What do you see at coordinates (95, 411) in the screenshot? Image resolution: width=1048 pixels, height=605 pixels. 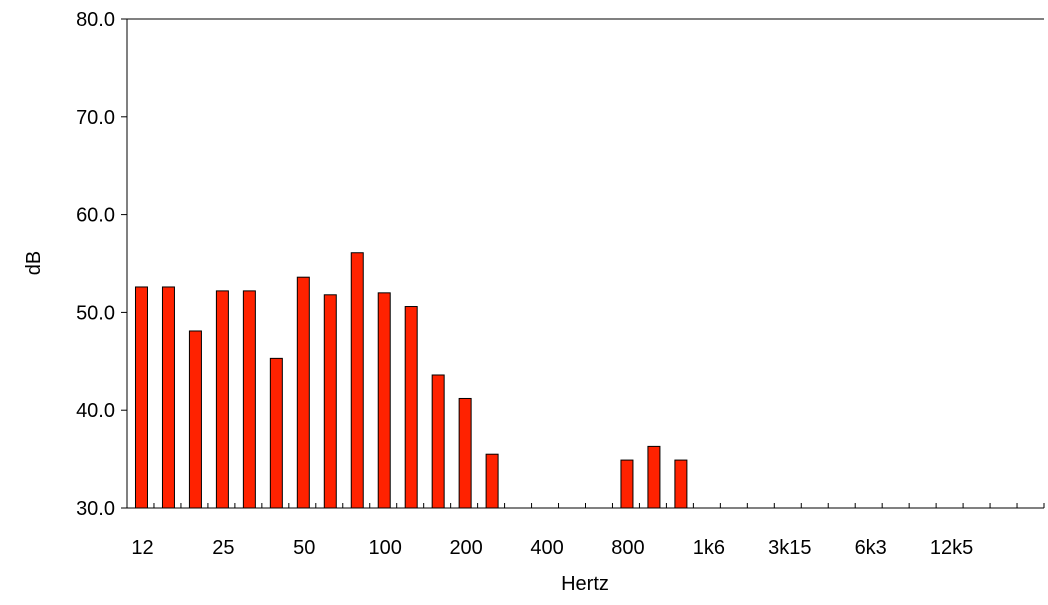 I see `y-tick-label: 40.0` at bounding box center [95, 411].